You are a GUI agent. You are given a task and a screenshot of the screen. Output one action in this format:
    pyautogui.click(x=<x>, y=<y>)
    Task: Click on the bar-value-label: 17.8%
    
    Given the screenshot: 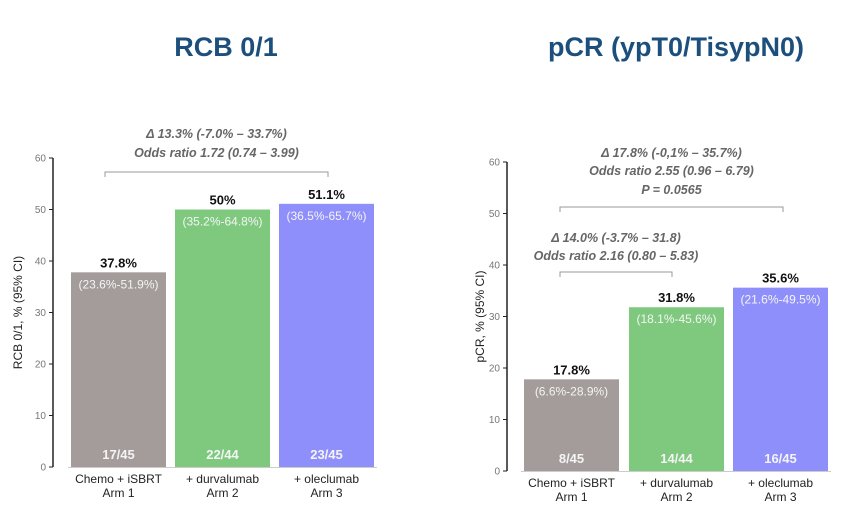 What is the action you would take?
    pyautogui.click(x=571, y=369)
    